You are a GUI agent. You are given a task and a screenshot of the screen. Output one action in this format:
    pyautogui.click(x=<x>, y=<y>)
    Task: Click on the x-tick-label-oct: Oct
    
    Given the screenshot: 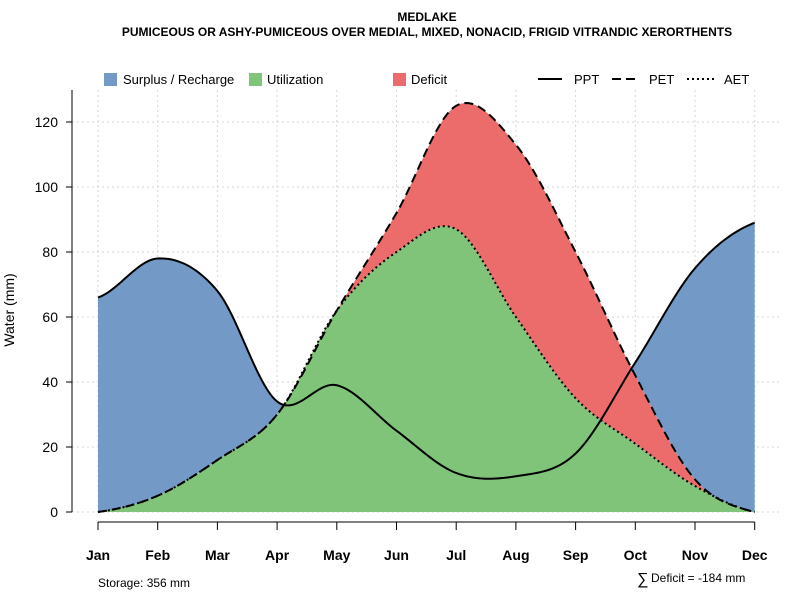 What is the action you would take?
    pyautogui.click(x=636, y=555)
    